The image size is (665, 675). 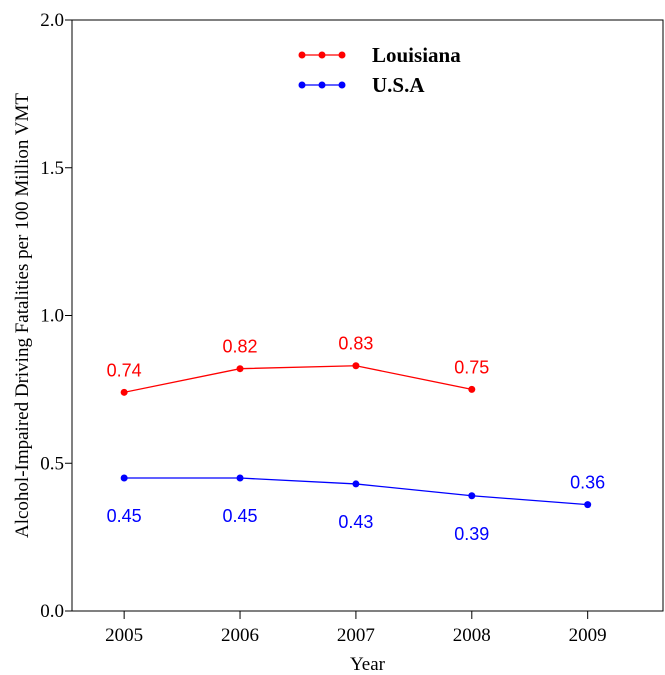 What do you see at coordinates (472, 635) in the screenshot?
I see `x-tick-label: 2008` at bounding box center [472, 635].